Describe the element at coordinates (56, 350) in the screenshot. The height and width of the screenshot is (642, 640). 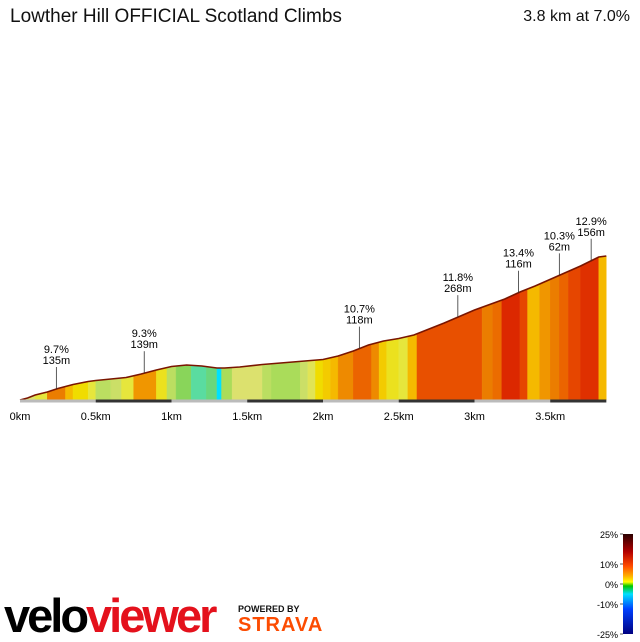
I see `annotation-grade: 9.7%` at that location.